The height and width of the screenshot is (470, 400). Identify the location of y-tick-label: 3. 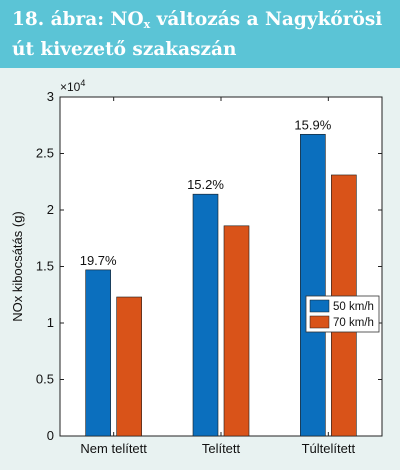
(50, 96).